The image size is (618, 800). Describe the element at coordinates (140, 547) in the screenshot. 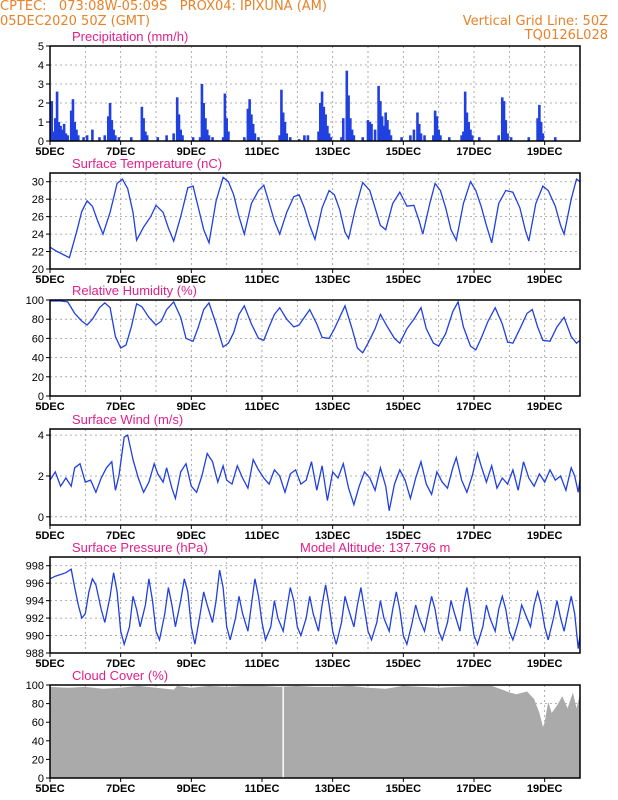

I see `panel-title: Surface Pressure (hPa)` at that location.